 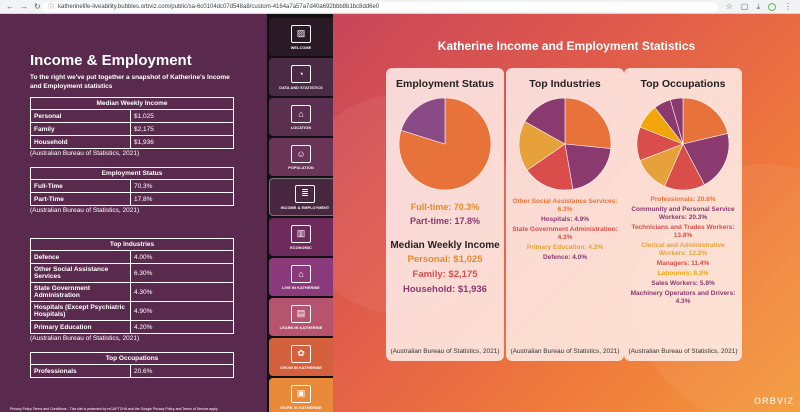 I want to click on table-row: Professionals 20.6%, so click(x=132, y=371).